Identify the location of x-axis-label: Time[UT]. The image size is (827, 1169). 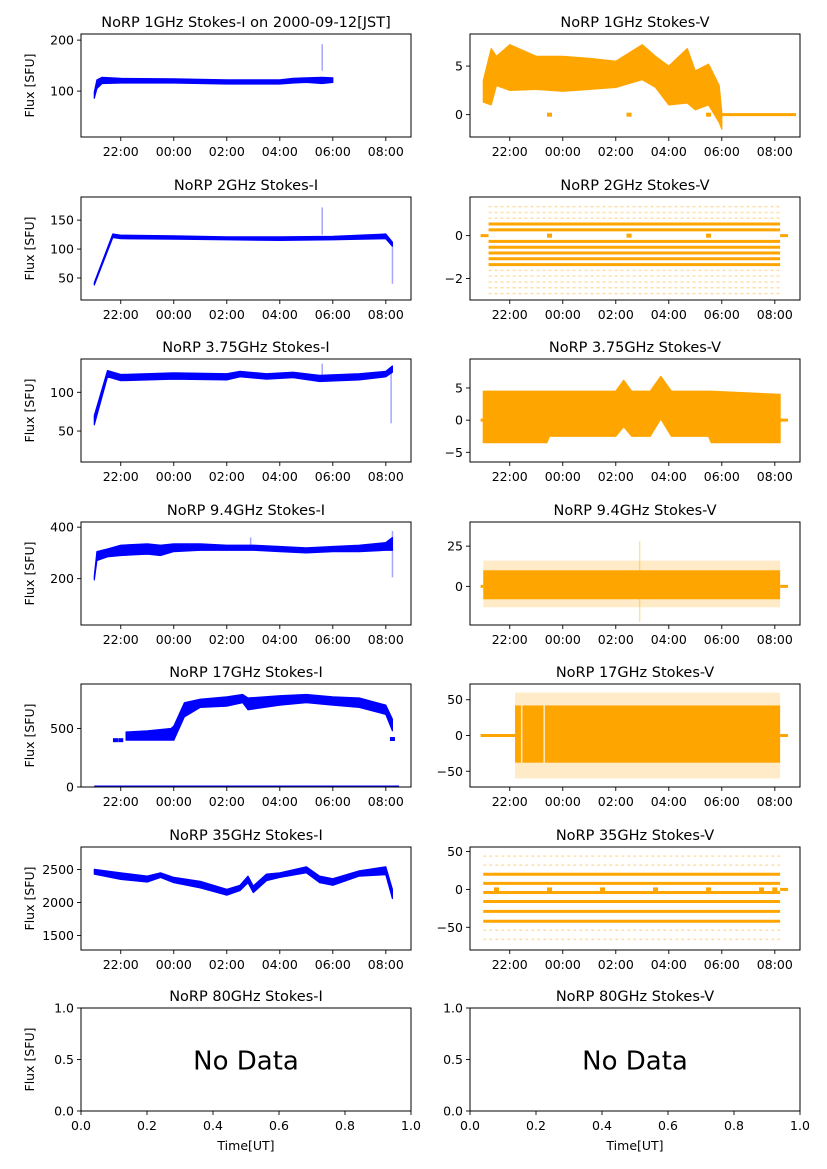
(634, 1145).